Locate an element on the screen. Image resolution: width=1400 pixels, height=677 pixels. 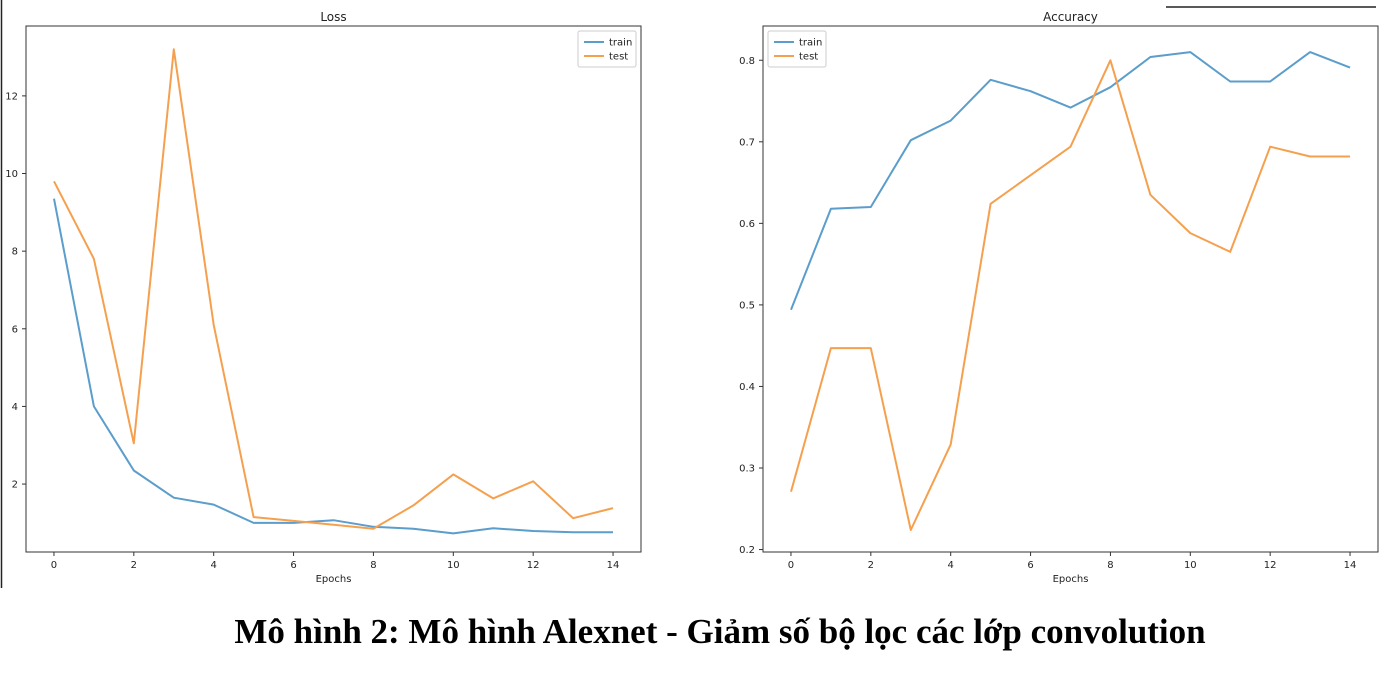
accuracy-x-tick-label: 6 is located at coordinates (1030, 565).